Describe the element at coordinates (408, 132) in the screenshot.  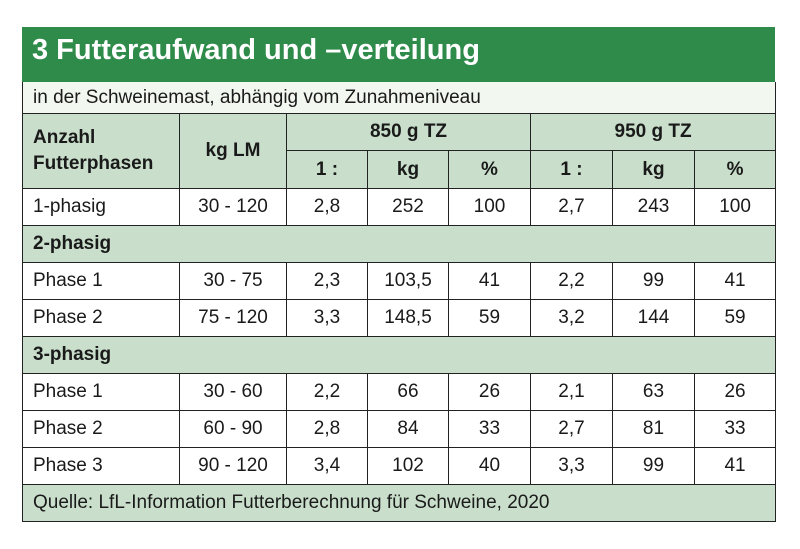
I see `header-850: 850 g TZ` at that location.